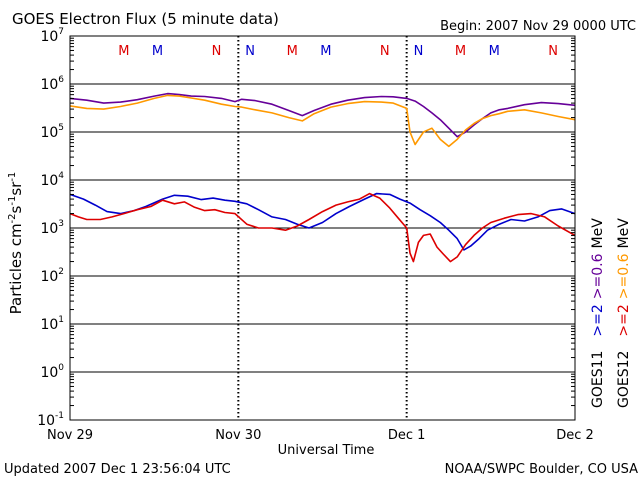 The height and width of the screenshot is (480, 640). What do you see at coordinates (52, 180) in the screenshot?
I see `y-tick-label-5: 10⁴` at bounding box center [52, 180].